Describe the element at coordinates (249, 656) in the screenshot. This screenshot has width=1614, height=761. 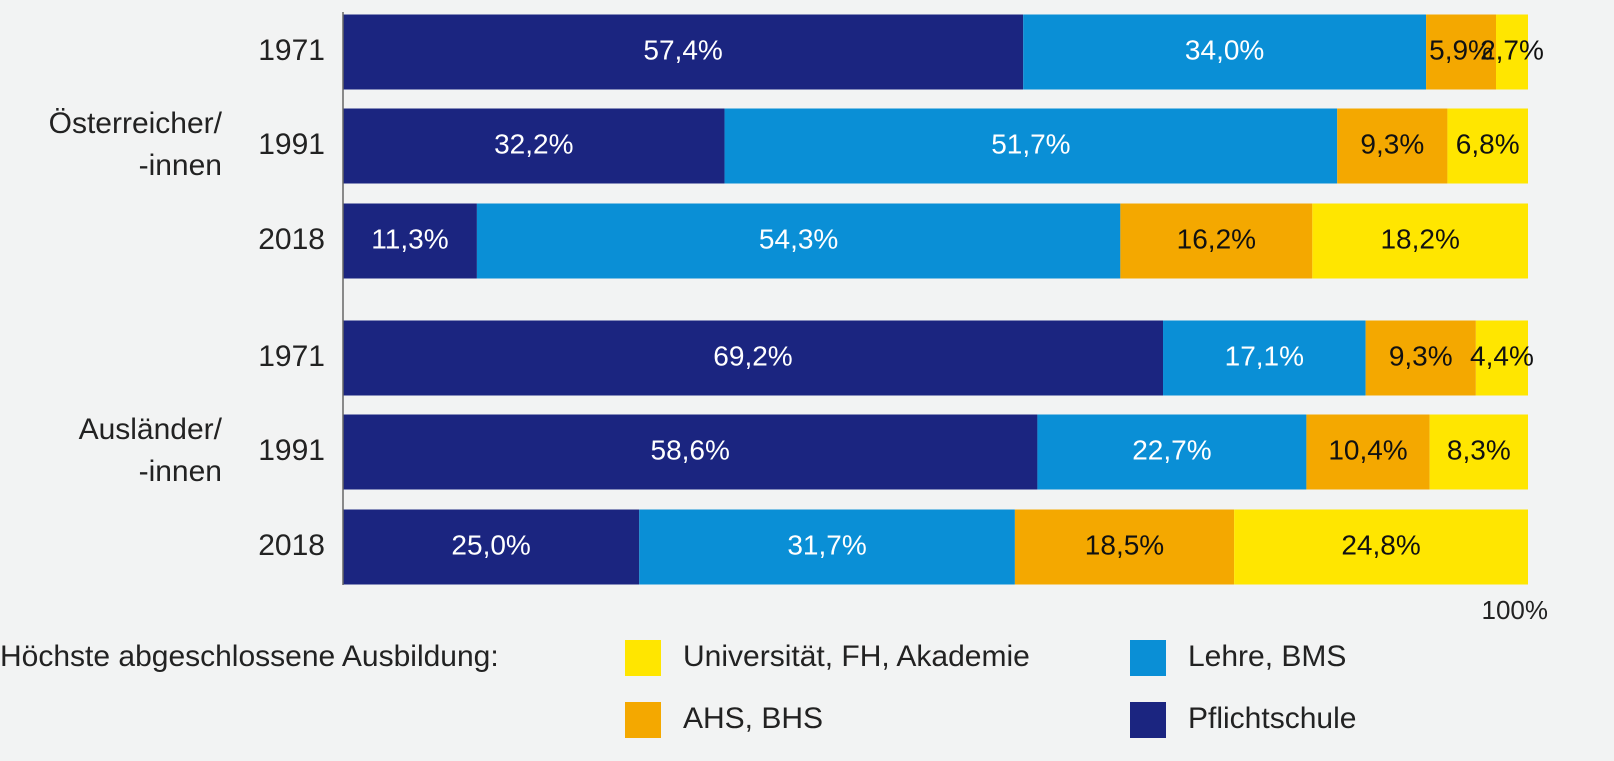
I see `legend-title: Höchste abgeschlossene Ausbildung:` at that location.